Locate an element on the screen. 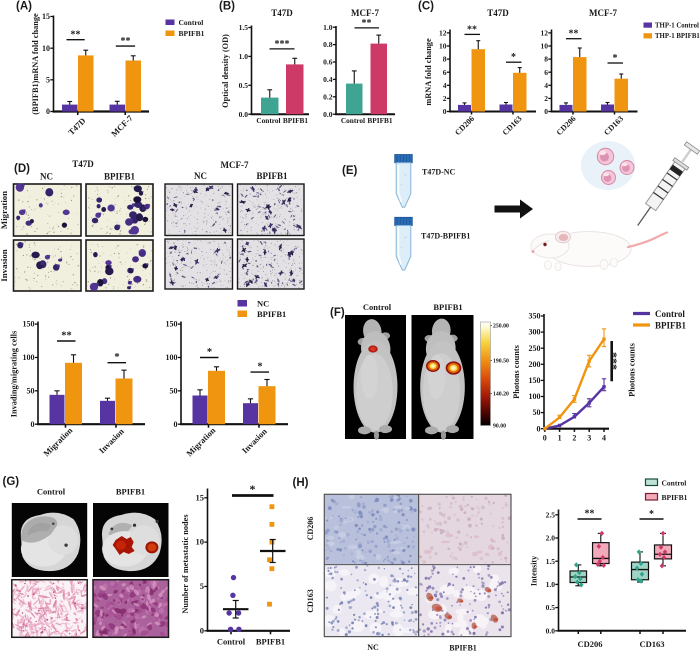  svg-text: (BPIFB1)mRNA fold change is located at coordinates (35, 64).